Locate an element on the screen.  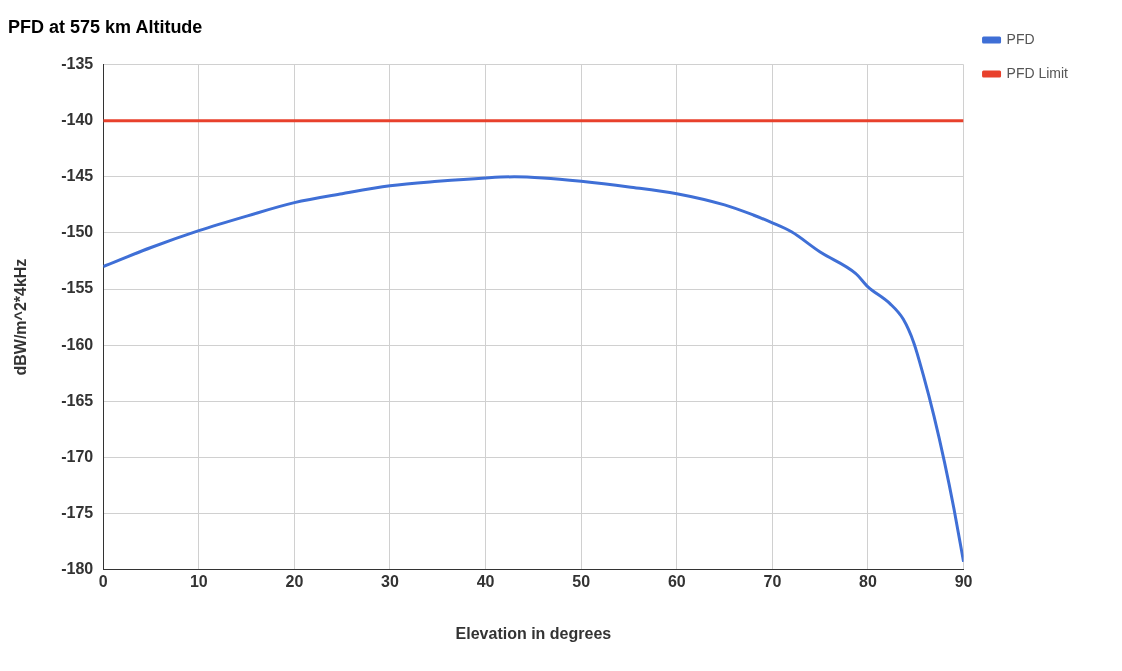
y-tick-label: -150 is located at coordinates (77, 232).